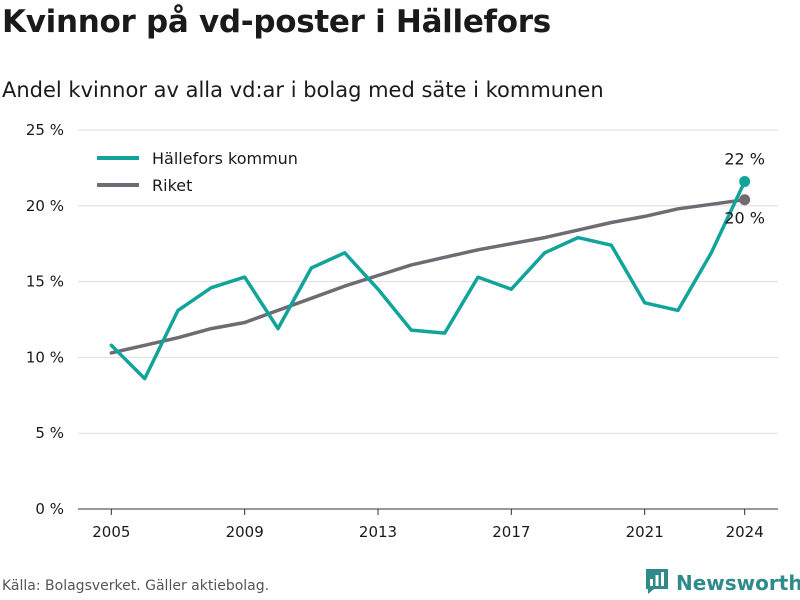  I want to click on bar-chart-logo-icon, so click(657, 583).